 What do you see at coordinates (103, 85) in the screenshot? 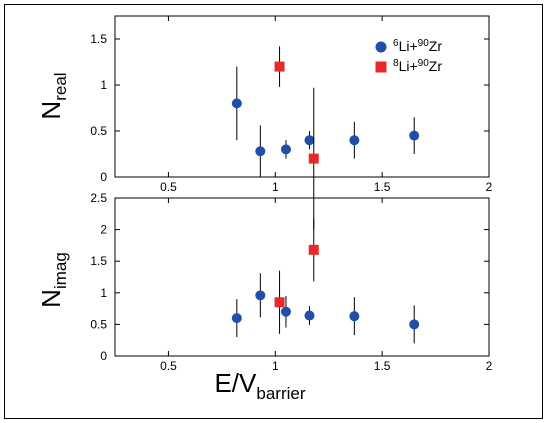
I see `y-tick-label-real: 1` at bounding box center [103, 85].